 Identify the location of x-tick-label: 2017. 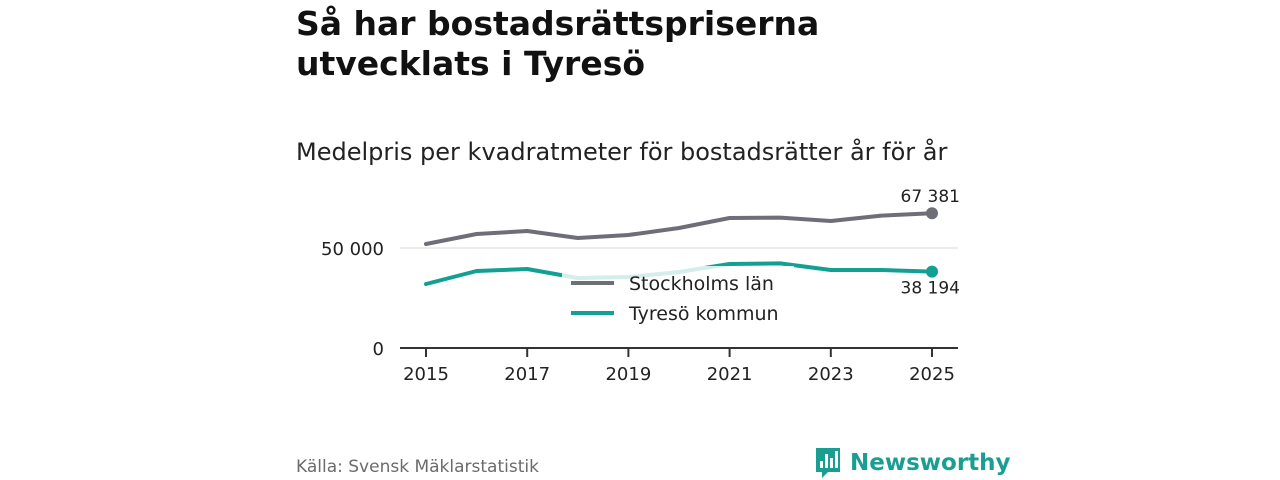
(527, 374).